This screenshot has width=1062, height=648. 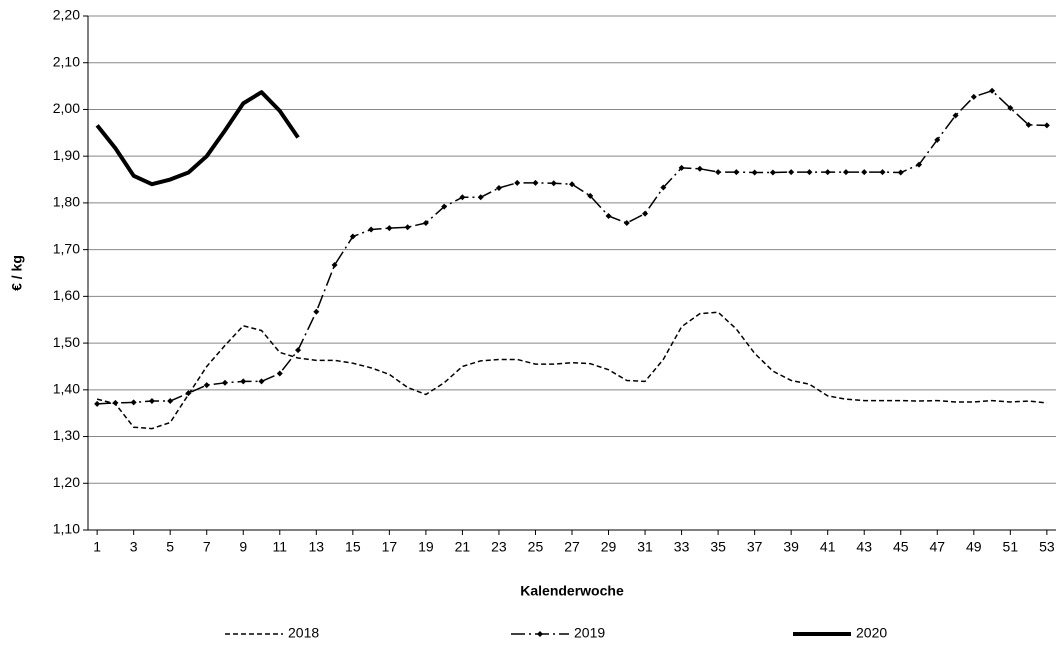 What do you see at coordinates (197, 138) in the screenshot?
I see `series-line` at bounding box center [197, 138].